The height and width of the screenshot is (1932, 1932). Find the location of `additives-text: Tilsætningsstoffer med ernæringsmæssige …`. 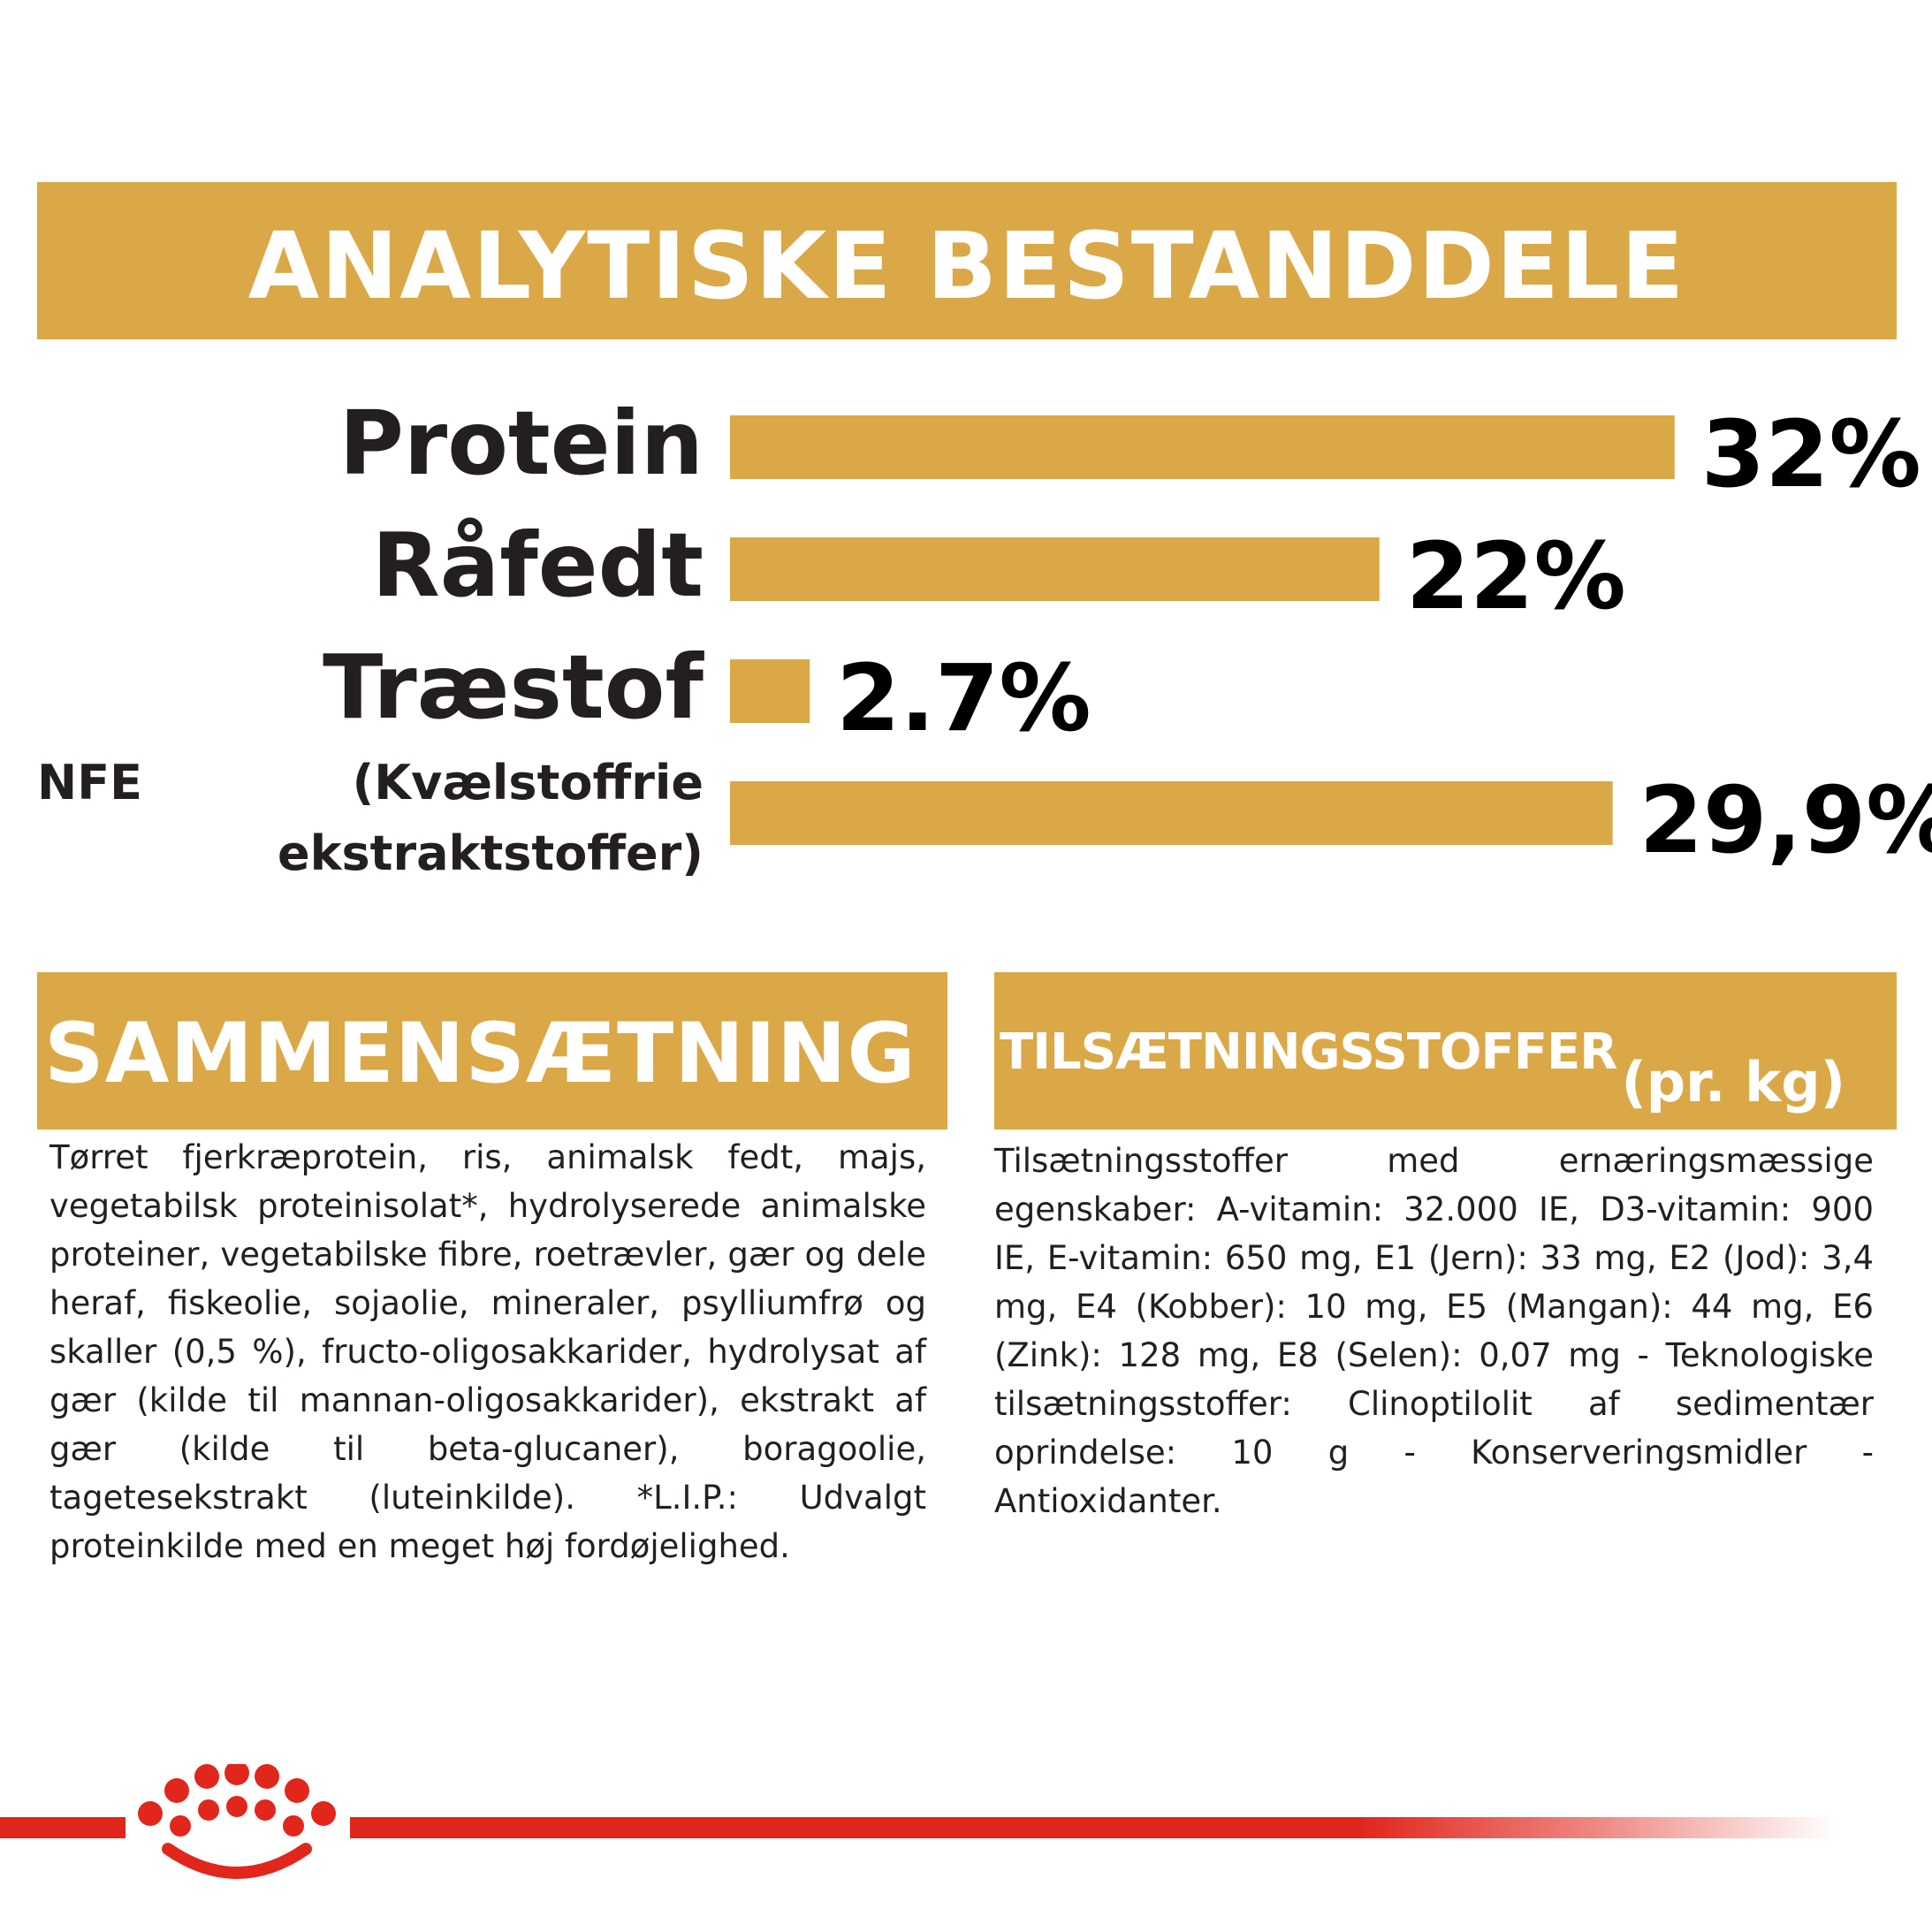

additives-text: Tilsætningsstoffer med ernæringsmæssige … is located at coordinates (1434, 1331).